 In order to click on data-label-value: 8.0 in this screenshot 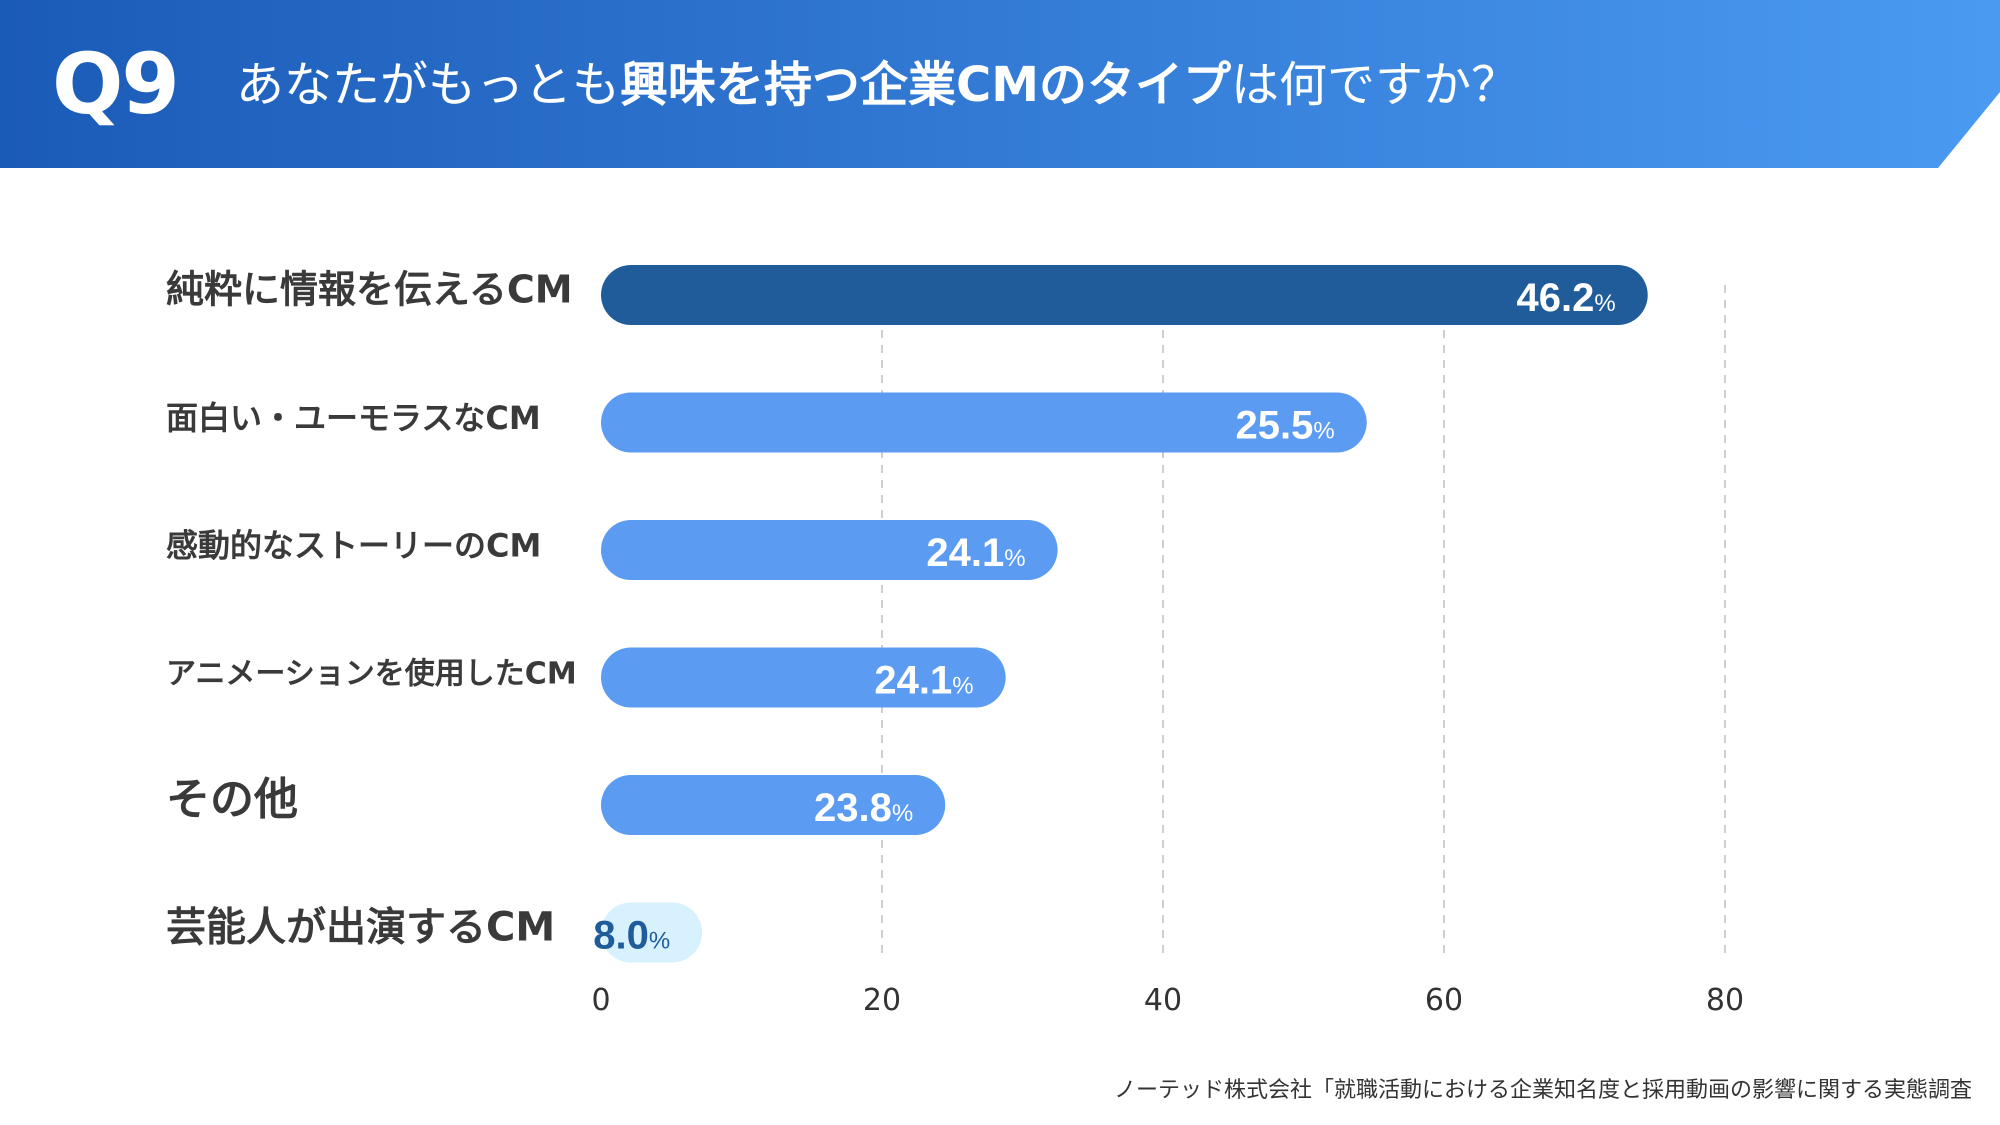, I will do `click(621, 936)`.